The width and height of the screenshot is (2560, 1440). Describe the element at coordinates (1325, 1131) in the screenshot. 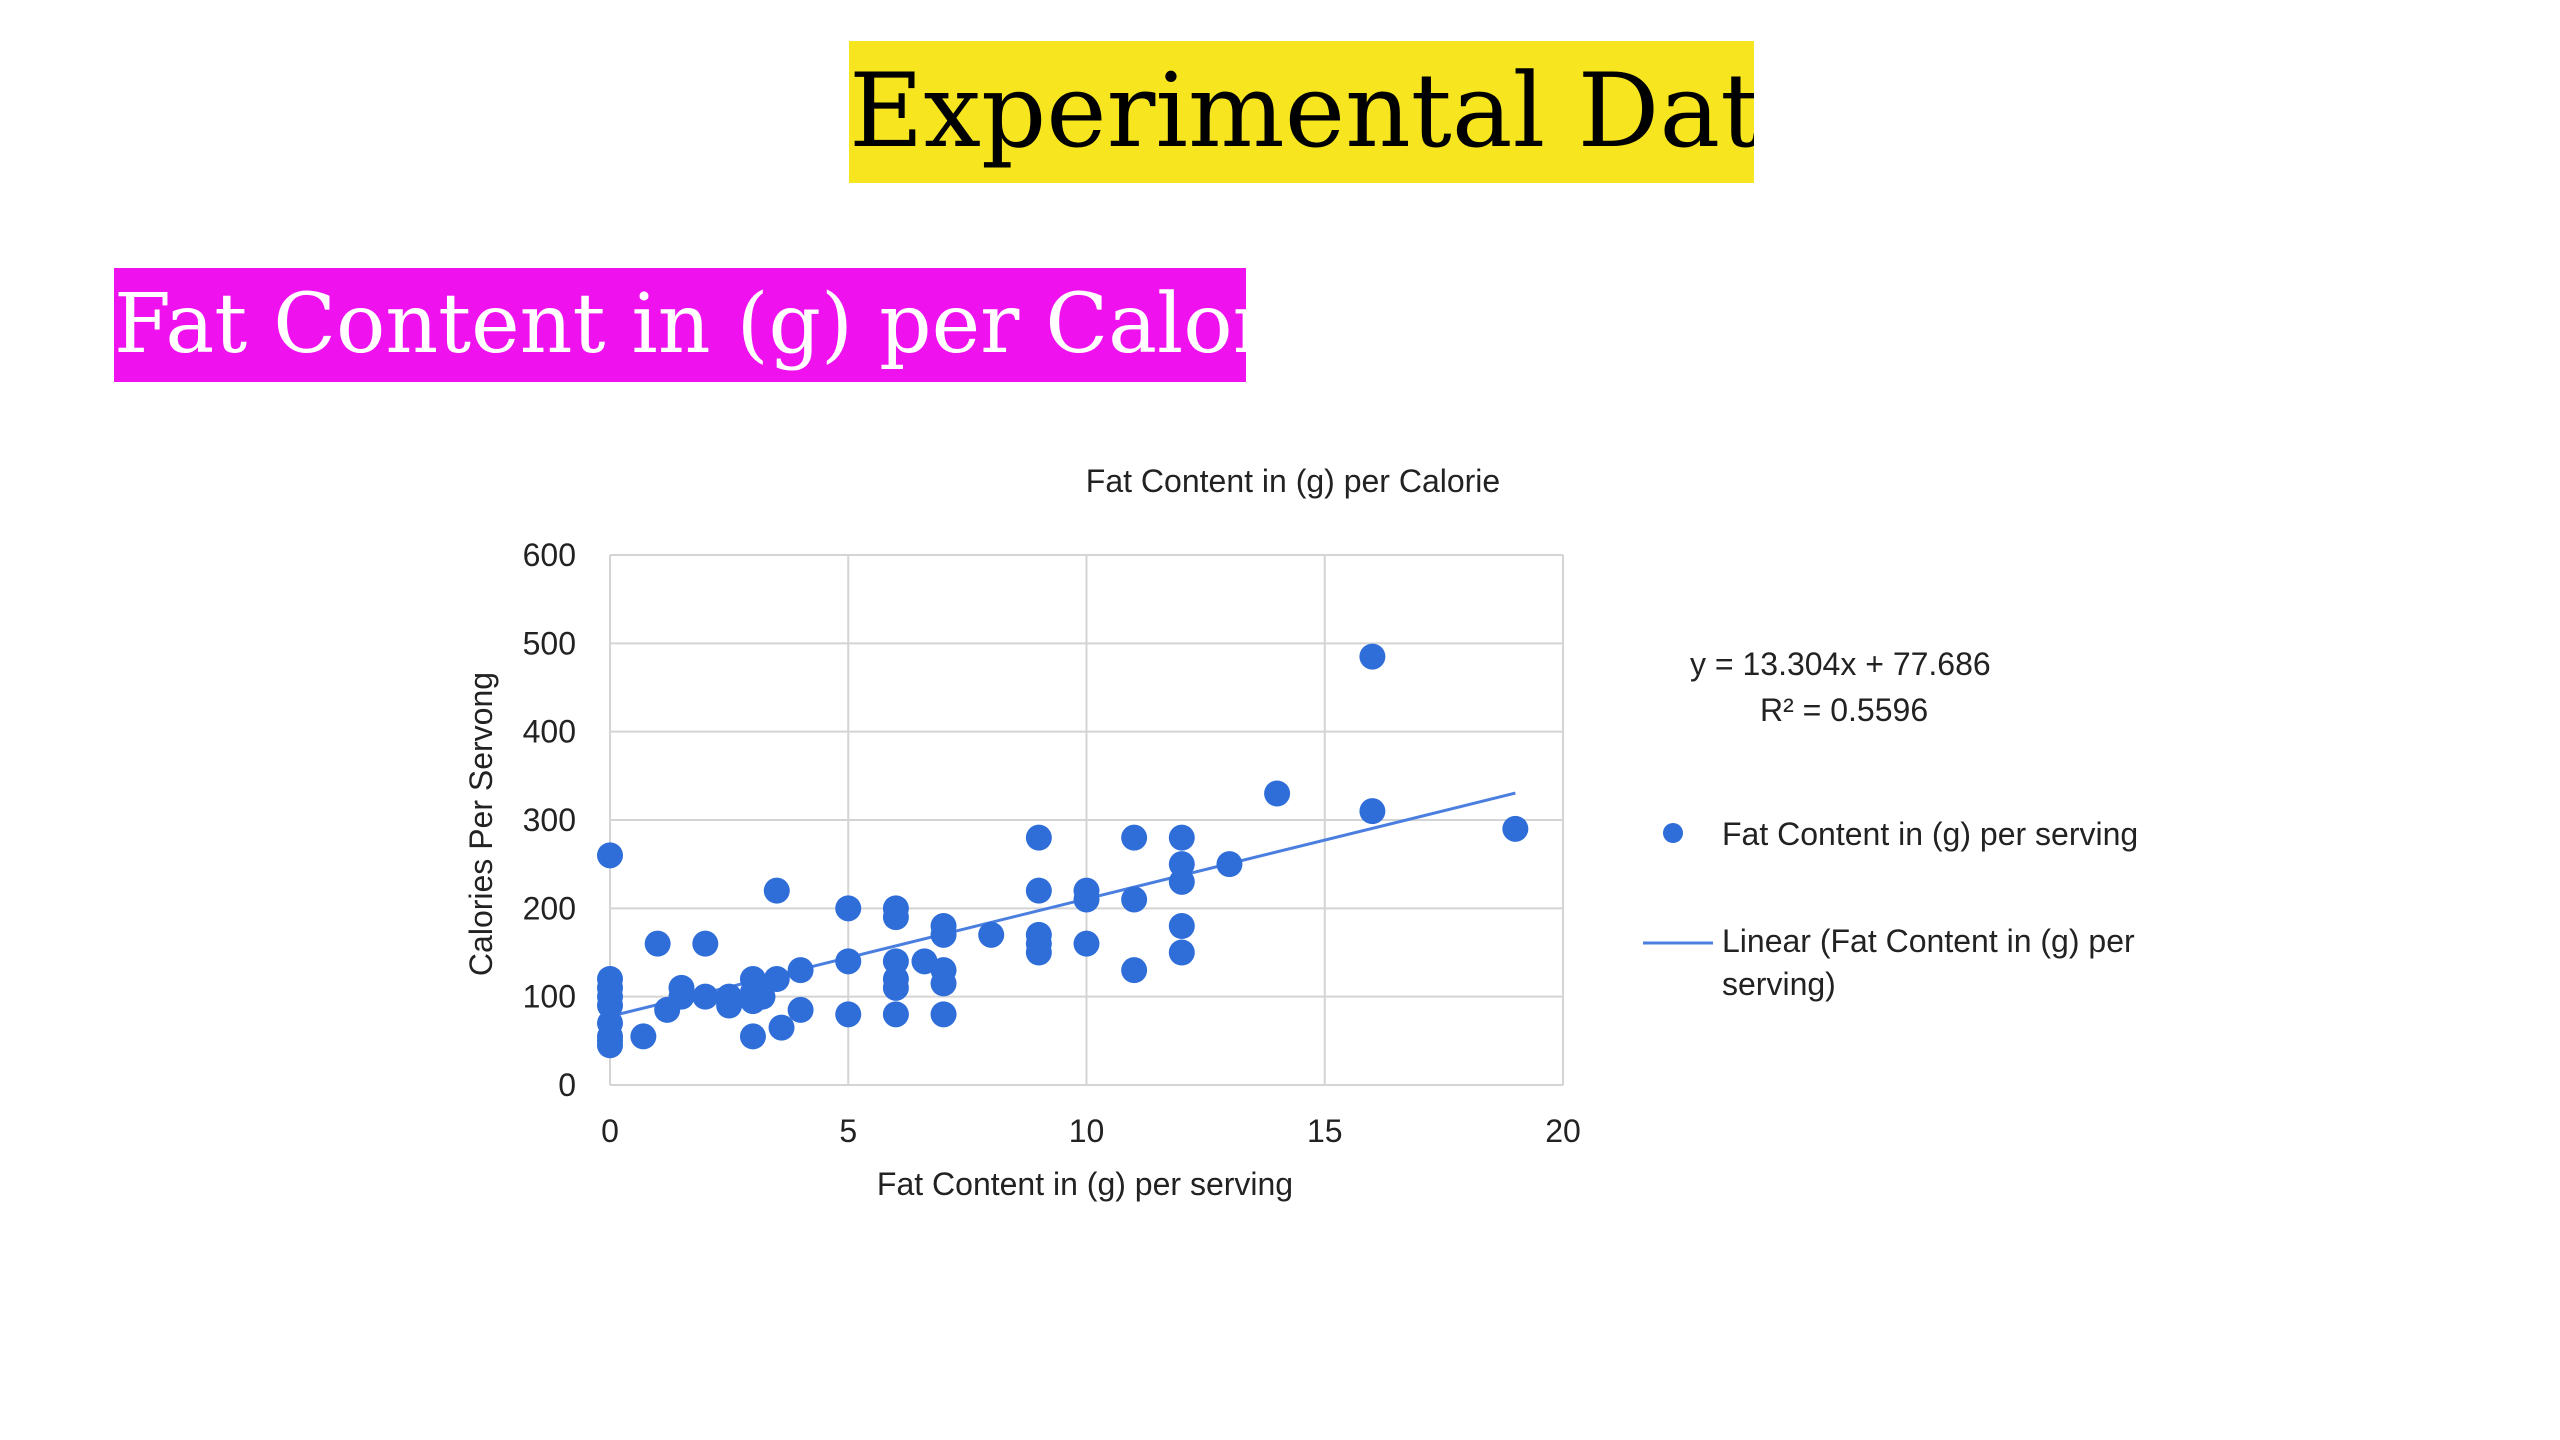

I see `x-tick-label: 15` at that location.